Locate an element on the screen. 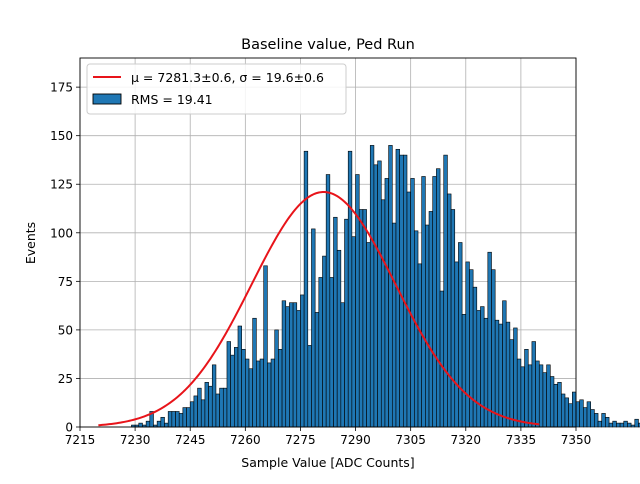  x-tick-label: 7245 is located at coordinates (190, 440).